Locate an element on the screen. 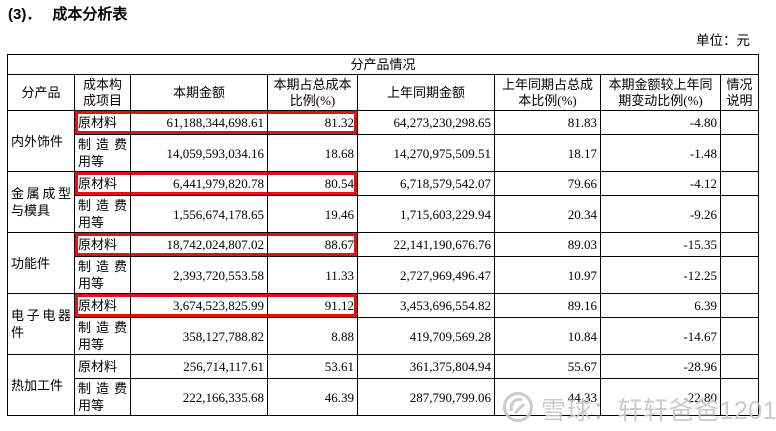  cell-amount: 256,714,117.61 is located at coordinates (199, 366).